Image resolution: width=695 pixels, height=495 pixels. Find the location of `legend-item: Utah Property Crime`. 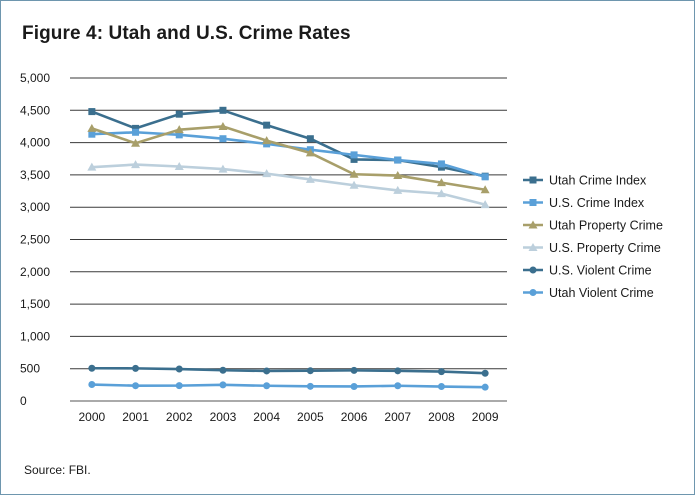

legend-item: Utah Property Crime is located at coordinates (593, 226).